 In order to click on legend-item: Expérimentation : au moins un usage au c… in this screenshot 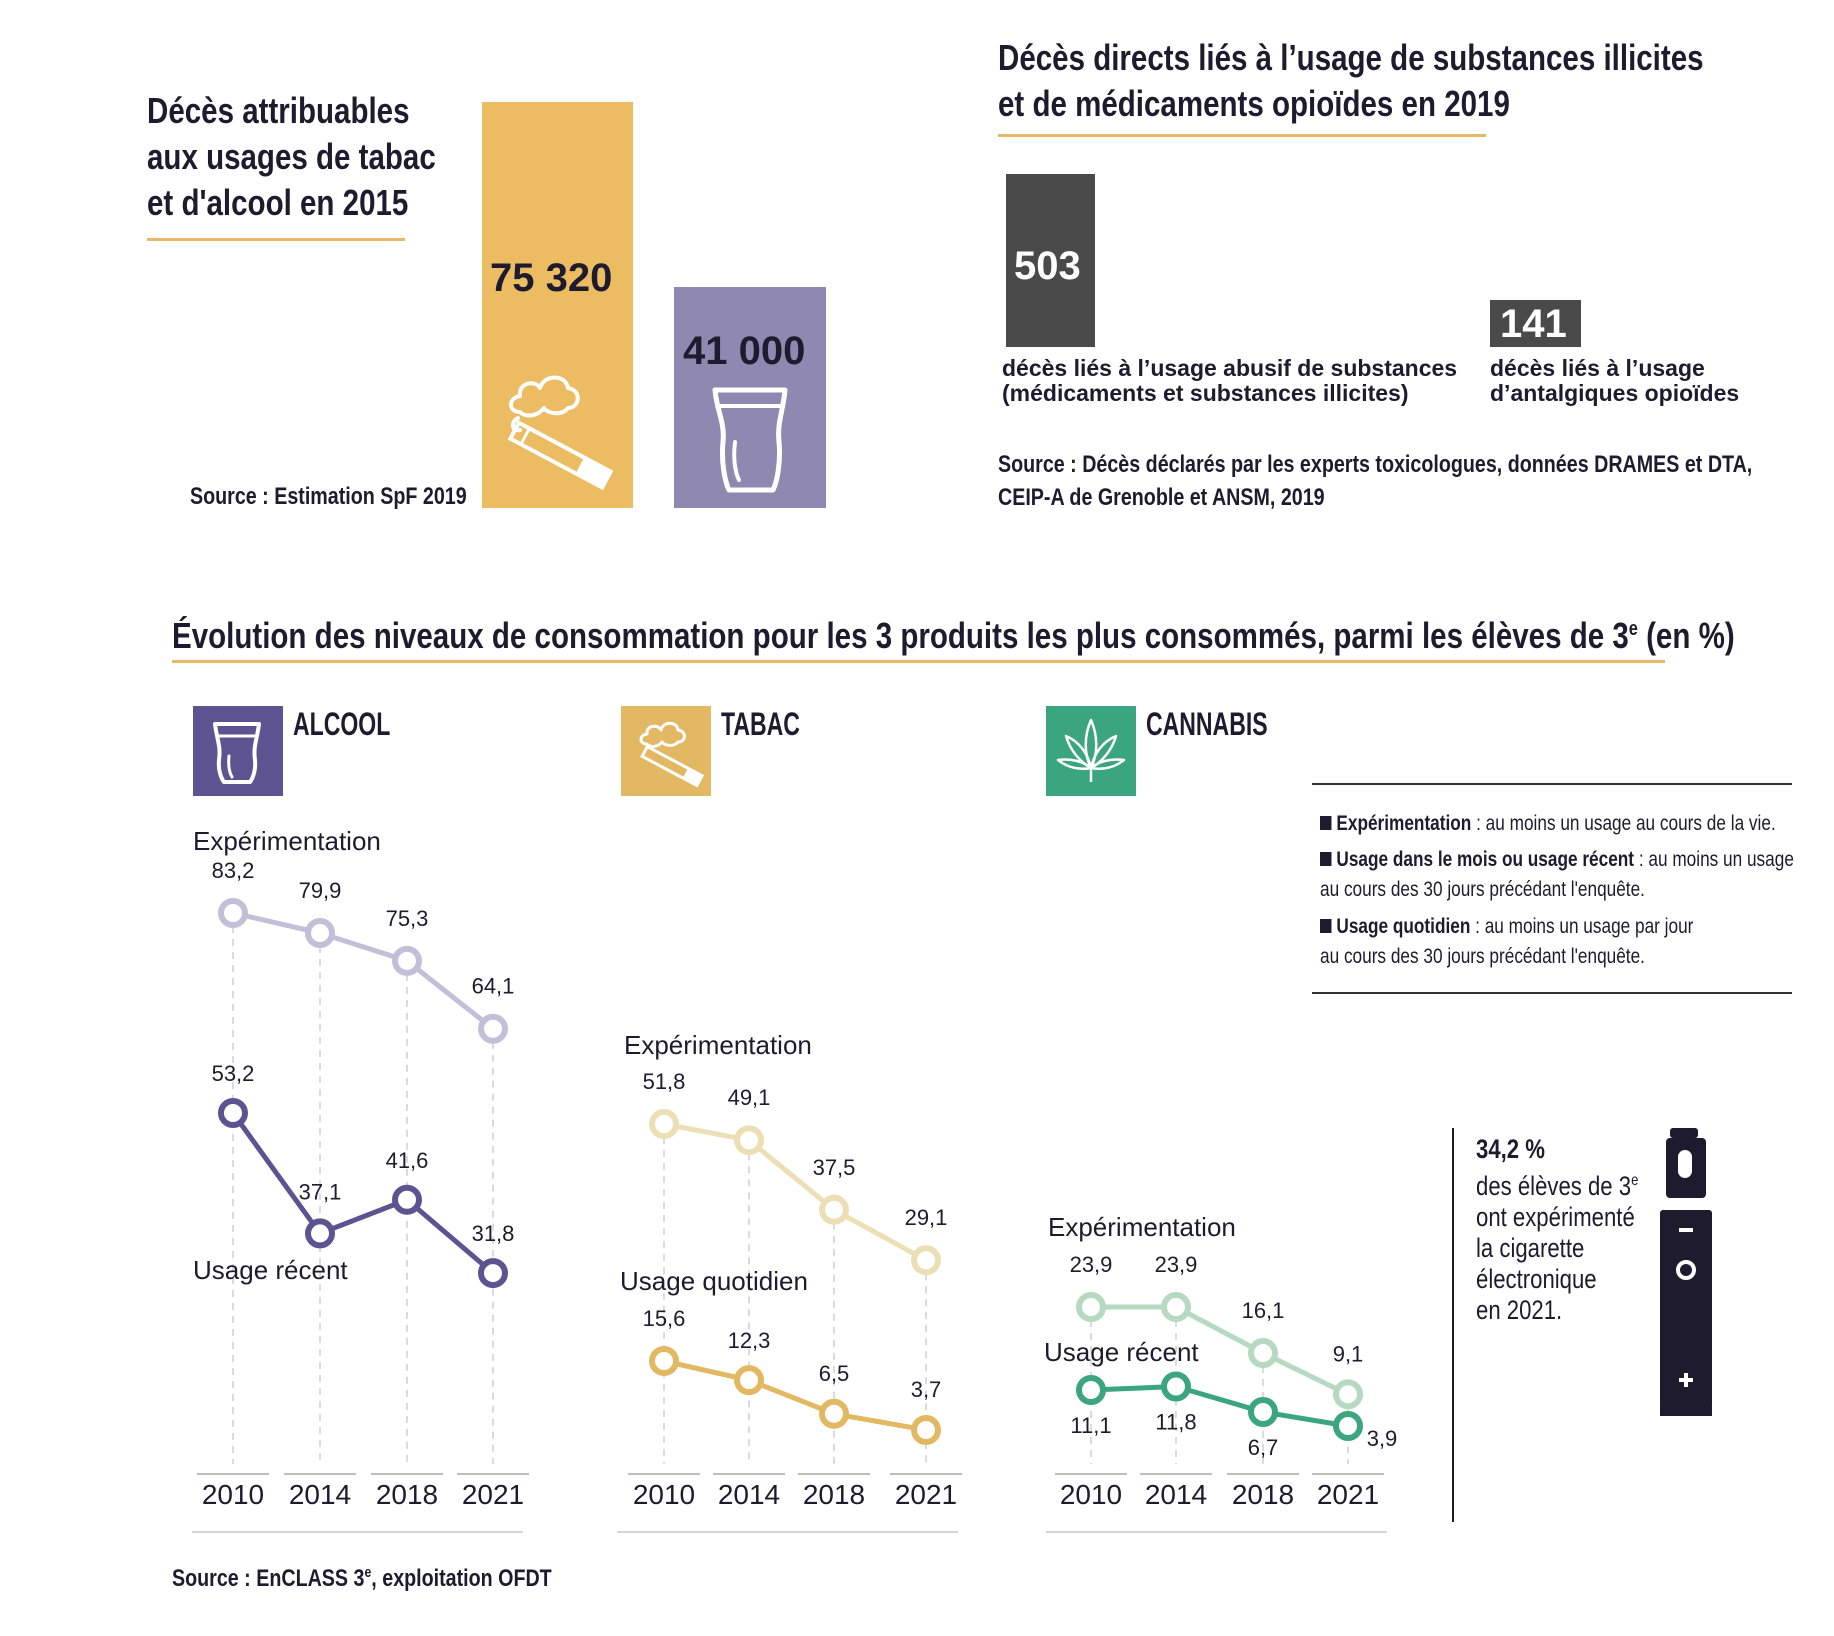, I will do `click(1548, 824)`.